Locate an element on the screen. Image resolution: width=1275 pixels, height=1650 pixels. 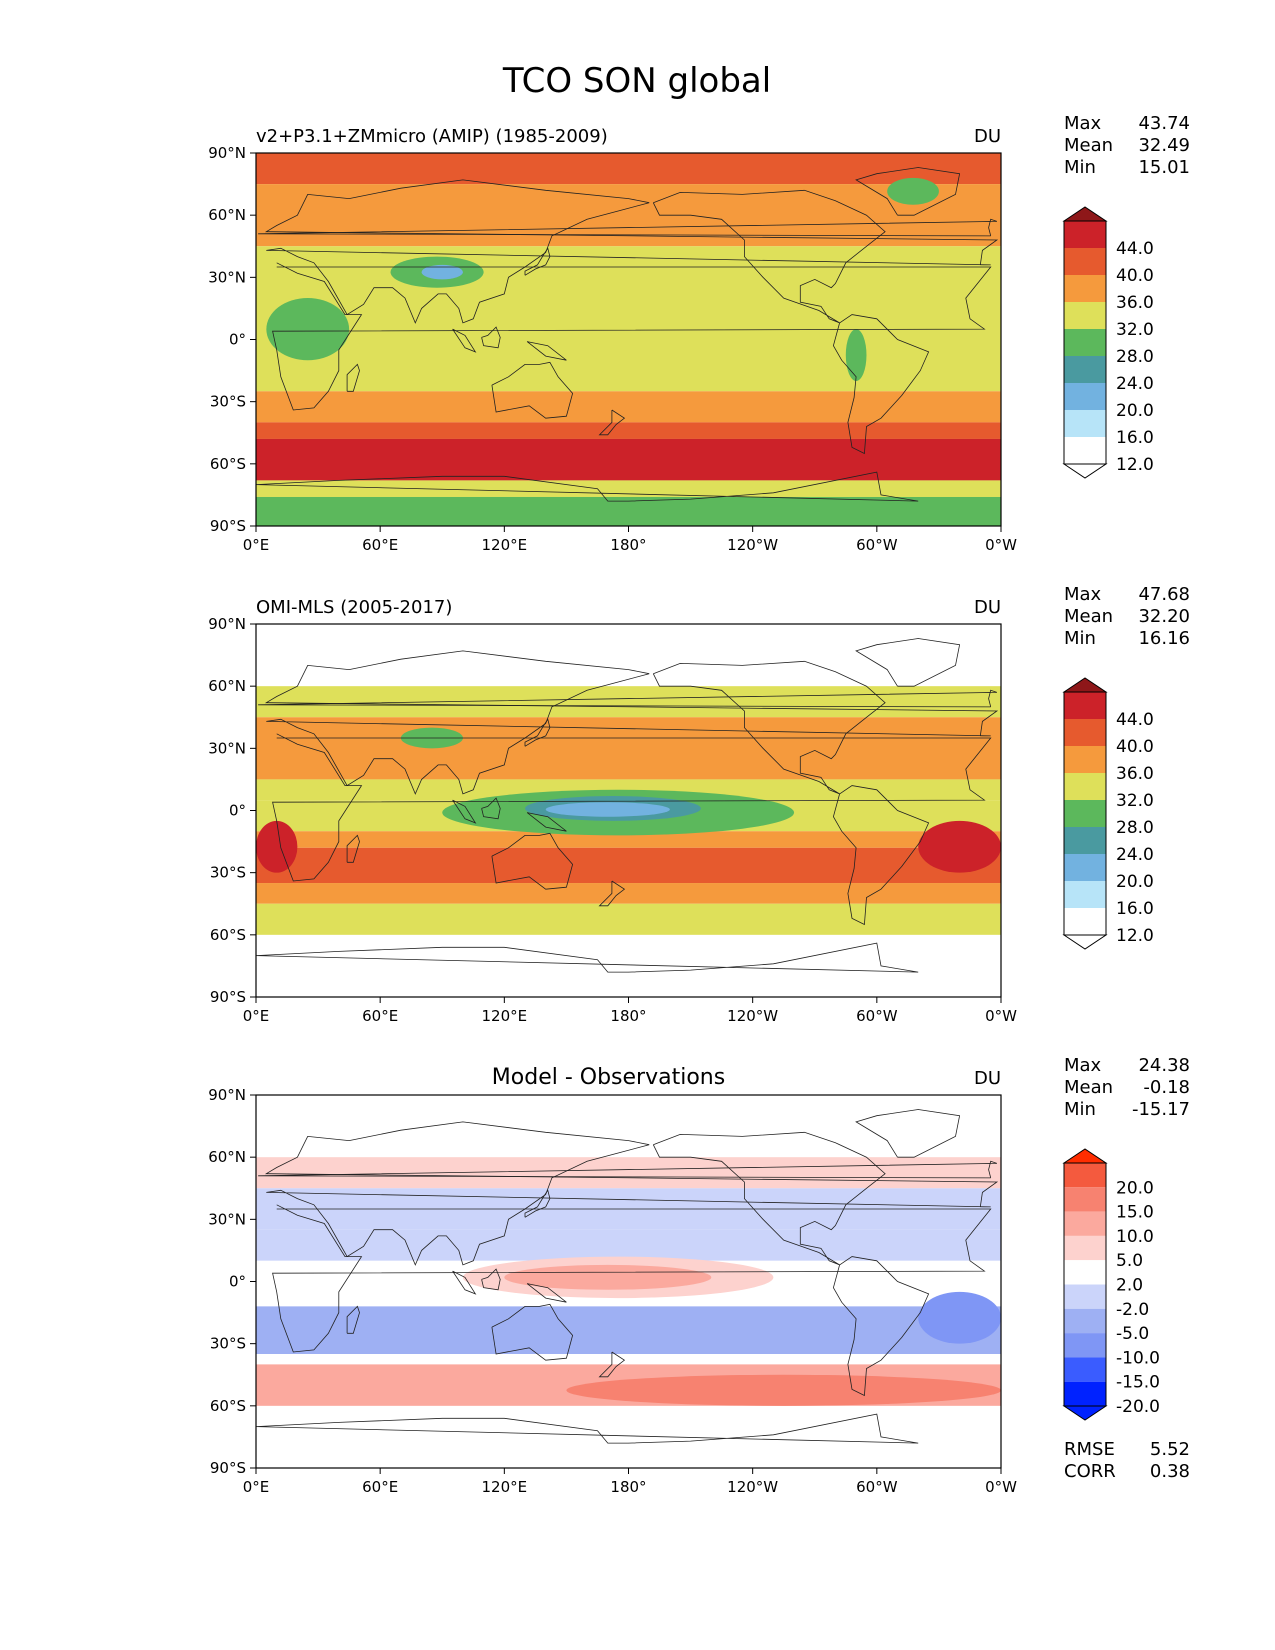
panel-model-ytick-label: 60°S is located at coordinates (228, 464).